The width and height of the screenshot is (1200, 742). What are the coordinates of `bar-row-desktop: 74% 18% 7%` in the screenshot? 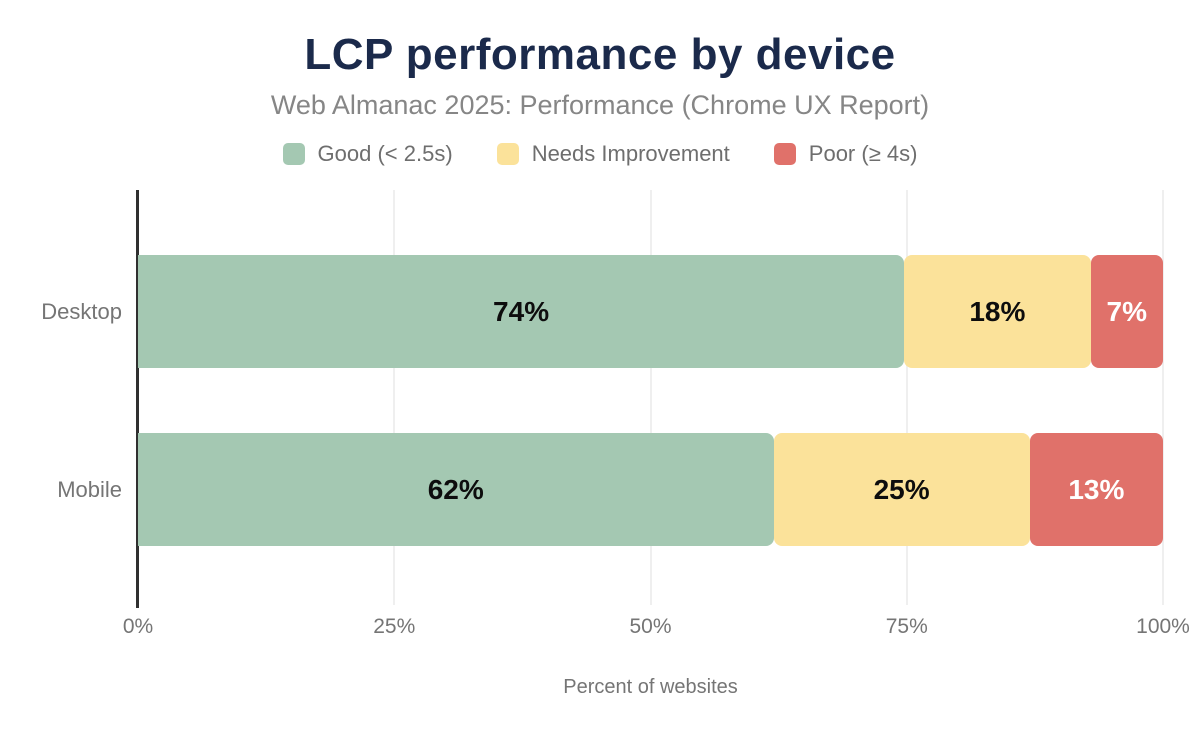 It's located at (650, 311).